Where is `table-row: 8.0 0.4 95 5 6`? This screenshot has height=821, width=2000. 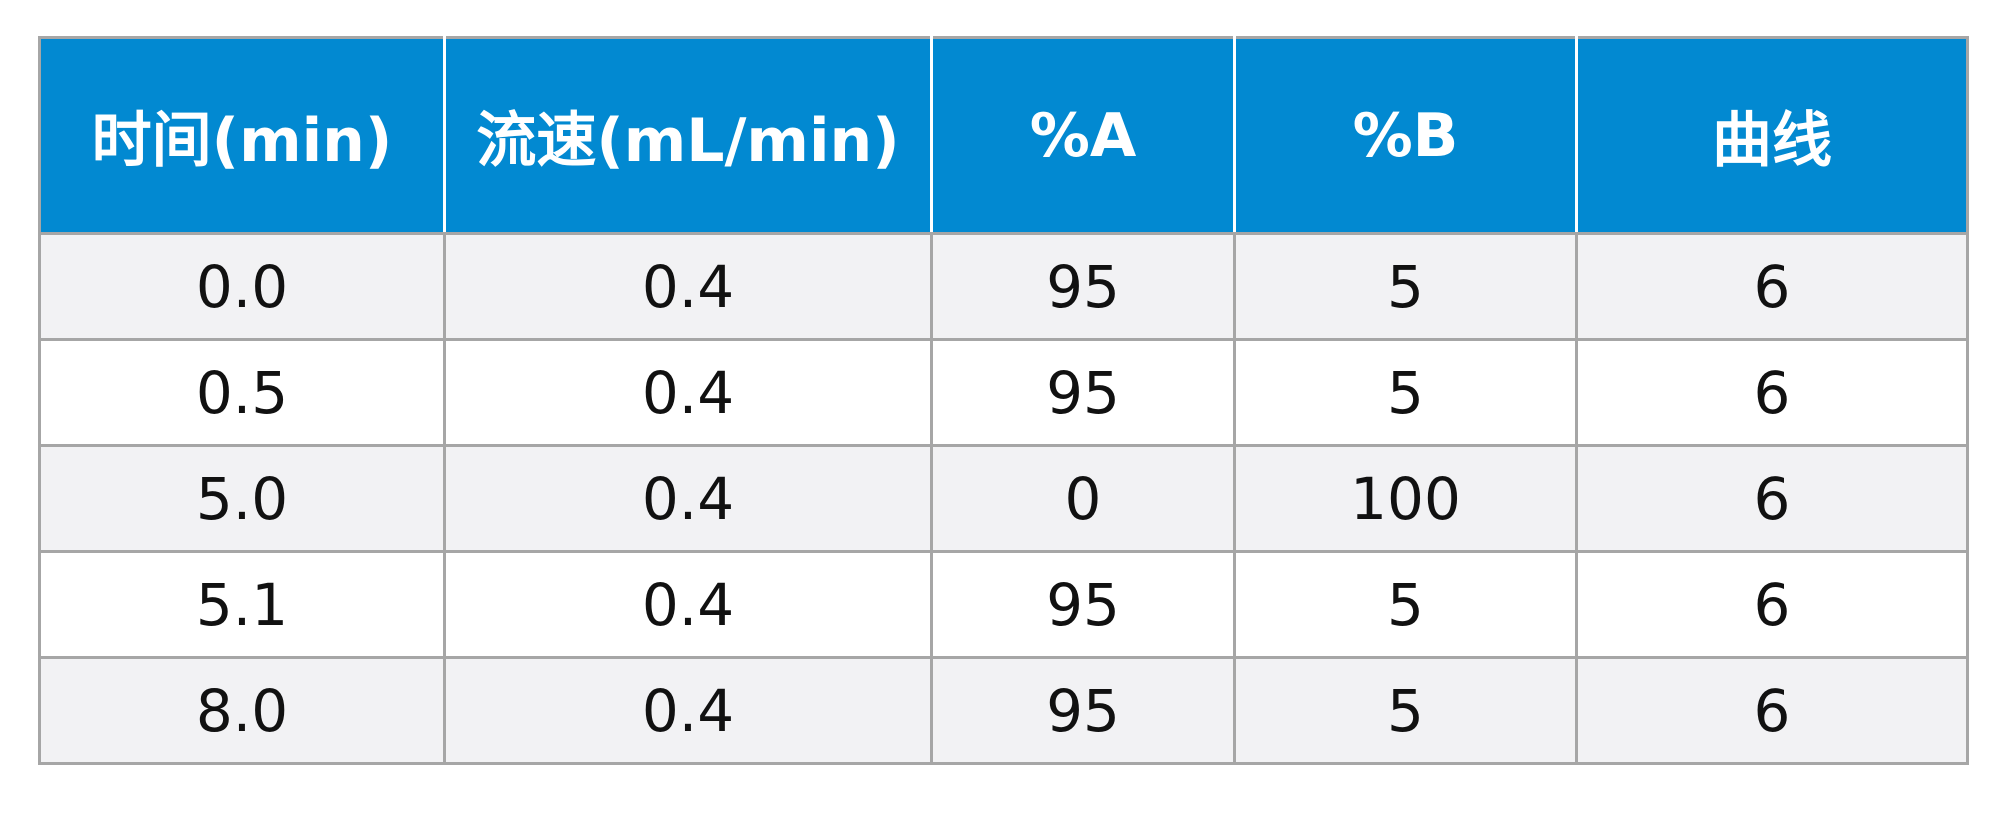
table-row: 8.0 0.4 95 5 6 is located at coordinates (1003, 710).